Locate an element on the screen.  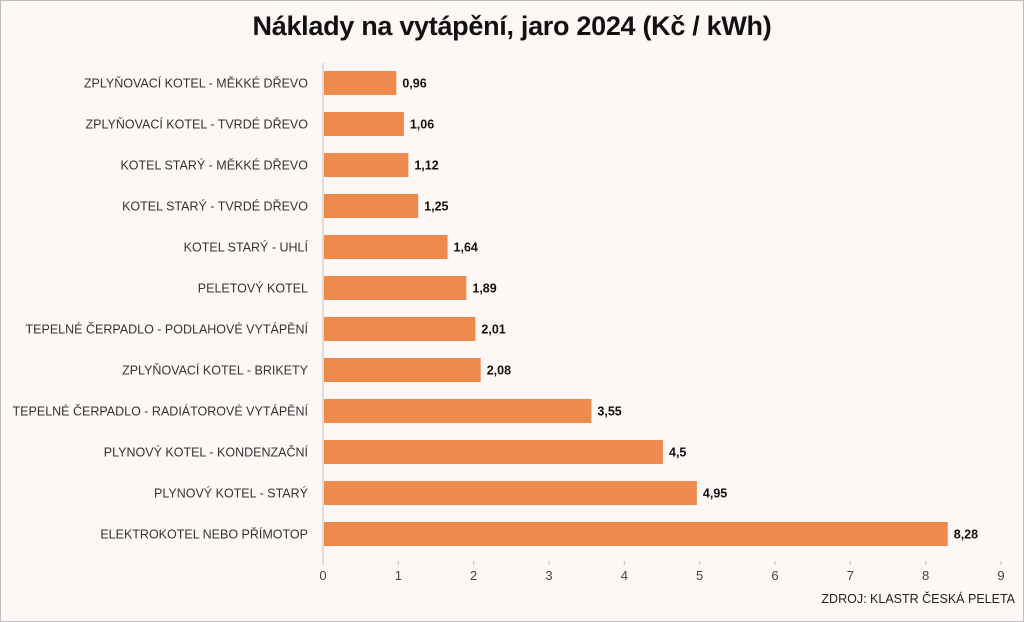
category-label: ZPLYŇOVACÍ KOTEL - MĚKKÉ DŘEVO is located at coordinates (196, 83).